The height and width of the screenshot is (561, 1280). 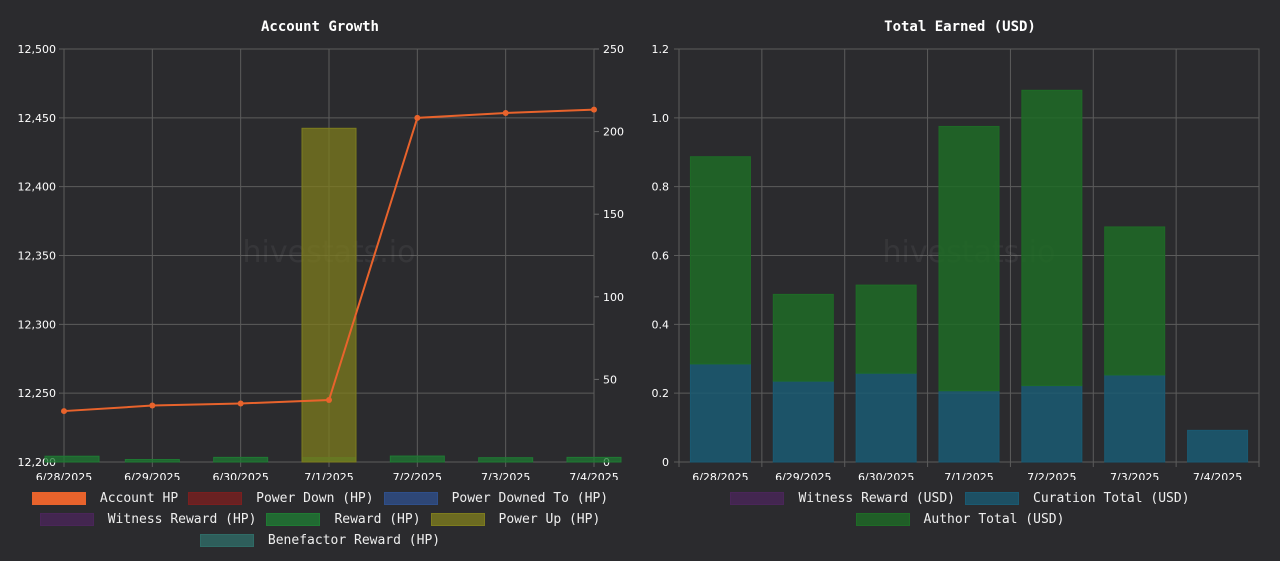 I want to click on y-left-tick-label: 12,400, so click(x=37, y=187).